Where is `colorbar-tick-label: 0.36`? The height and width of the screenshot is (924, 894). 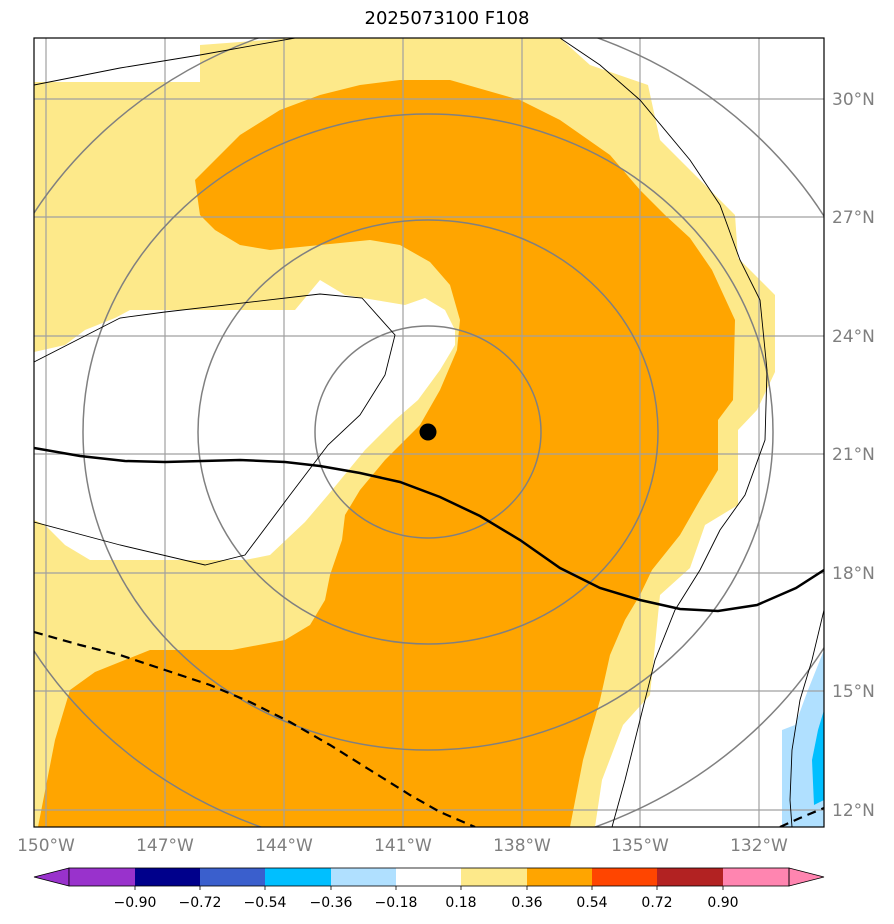 colorbar-tick-label: 0.36 is located at coordinates (526, 903).